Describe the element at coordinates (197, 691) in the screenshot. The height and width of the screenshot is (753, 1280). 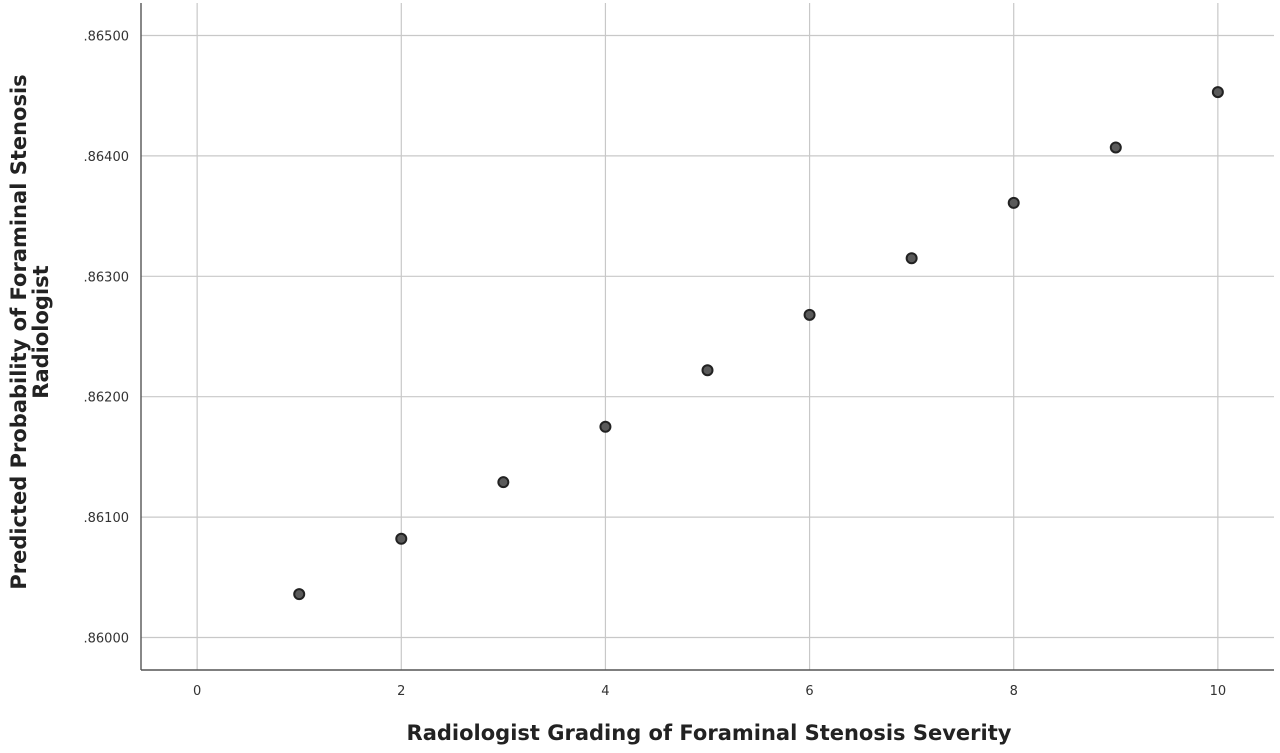
I see `x-tick-label: 0` at that location.